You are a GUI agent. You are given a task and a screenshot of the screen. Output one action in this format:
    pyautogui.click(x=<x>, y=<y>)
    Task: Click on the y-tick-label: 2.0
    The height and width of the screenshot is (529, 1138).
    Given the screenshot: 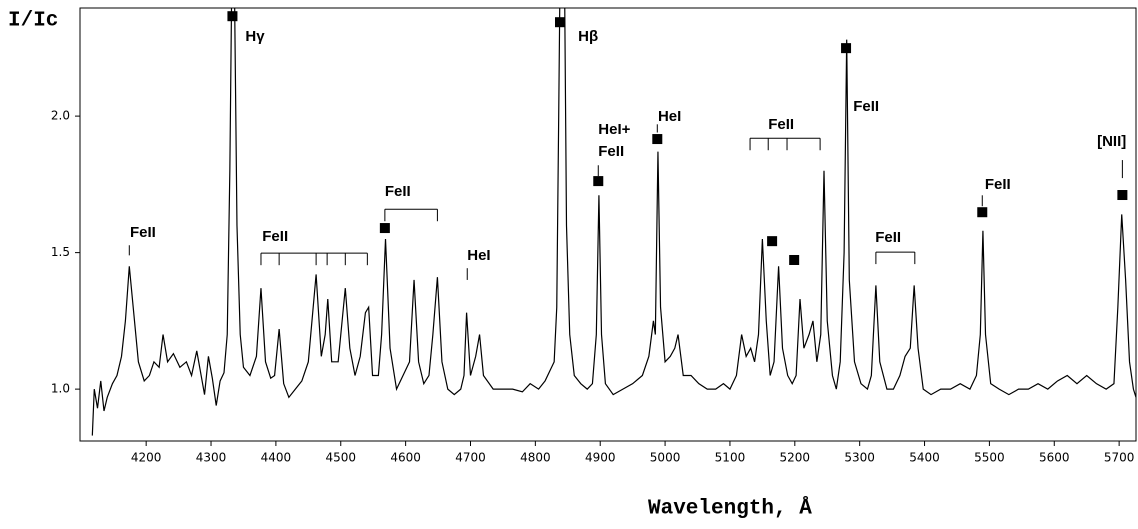 What is the action you would take?
    pyautogui.click(x=60, y=116)
    